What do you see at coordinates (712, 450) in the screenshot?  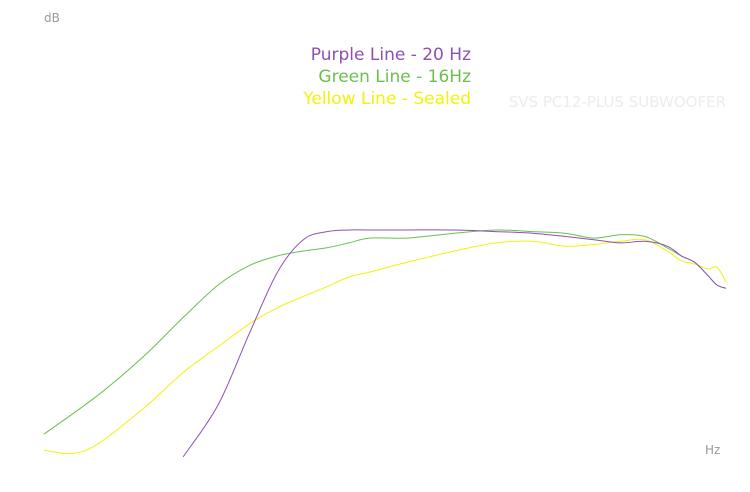 I see `x-axis-unit-label: Hz` at bounding box center [712, 450].